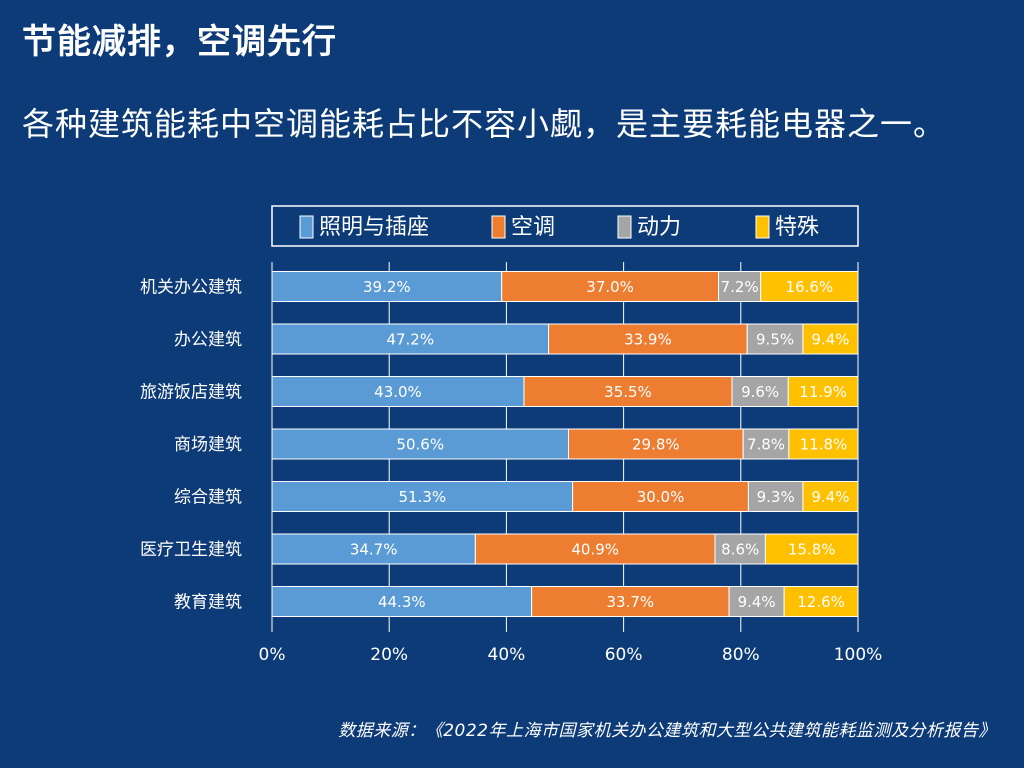  Describe the element at coordinates (191, 550) in the screenshot. I see `category-label: 医疗卫生建筑` at that location.